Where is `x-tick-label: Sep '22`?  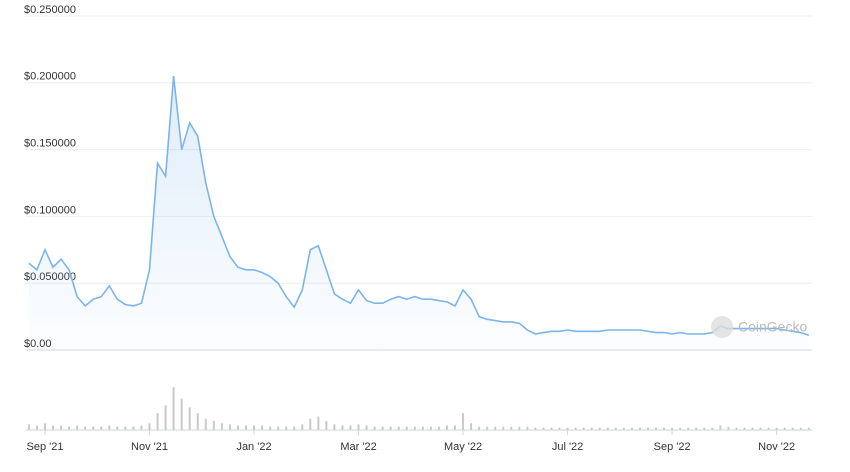
x-tick-label: Sep '22 is located at coordinates (672, 447).